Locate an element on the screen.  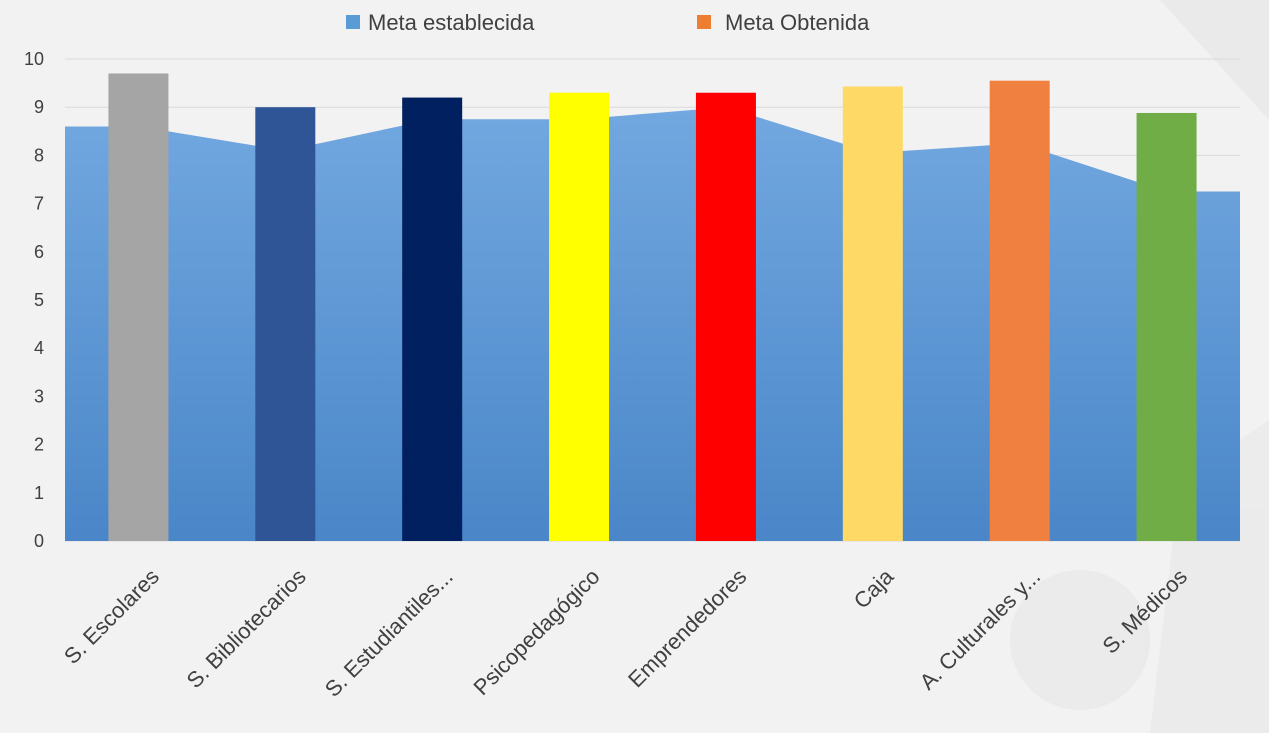
y-tick-label: 8 is located at coordinates (39, 155).